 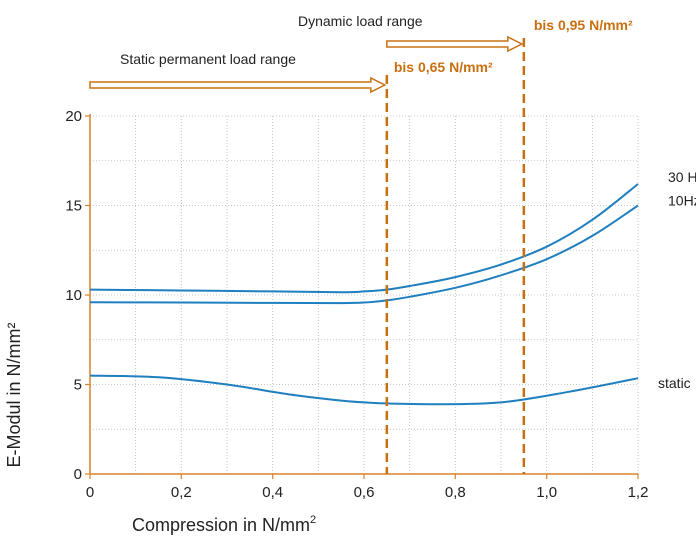 What do you see at coordinates (364, 492) in the screenshot?
I see `x-tick-label: 0,6` at bounding box center [364, 492].